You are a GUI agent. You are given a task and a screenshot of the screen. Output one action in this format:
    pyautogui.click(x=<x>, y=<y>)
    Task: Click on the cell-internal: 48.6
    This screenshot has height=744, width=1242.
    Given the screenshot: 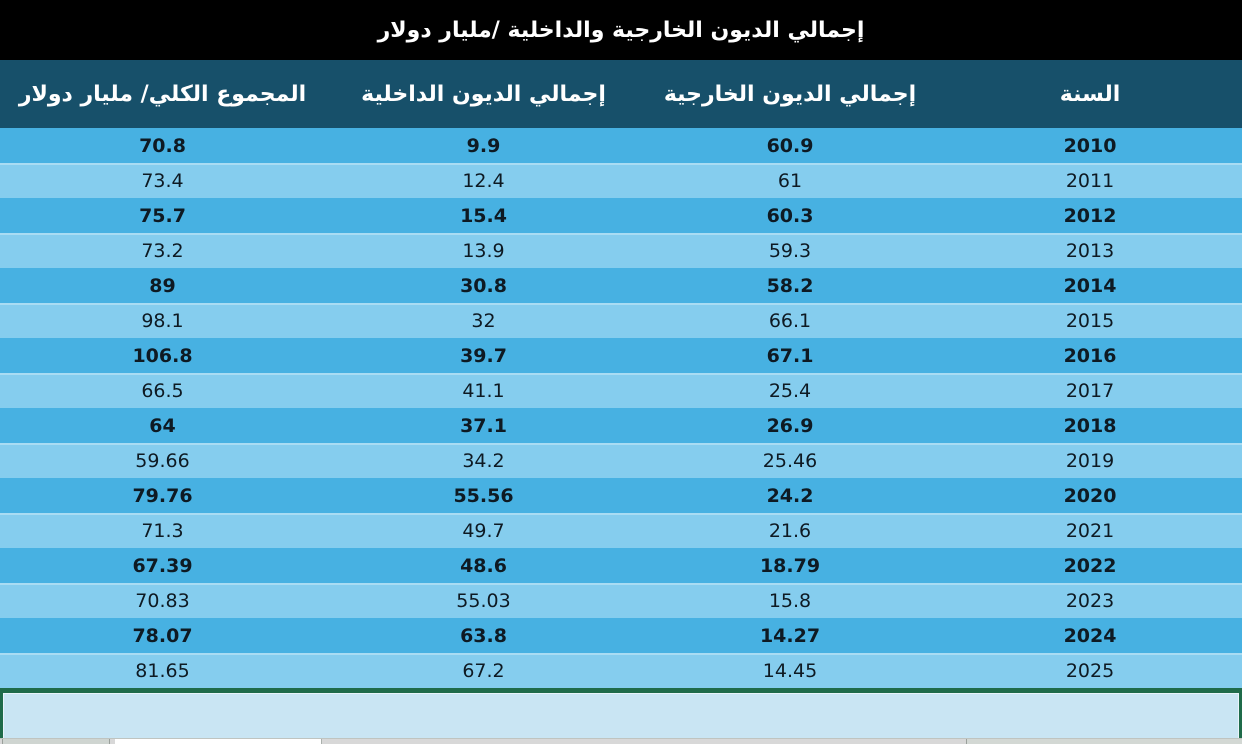 What is the action you would take?
    pyautogui.click(x=483, y=565)
    